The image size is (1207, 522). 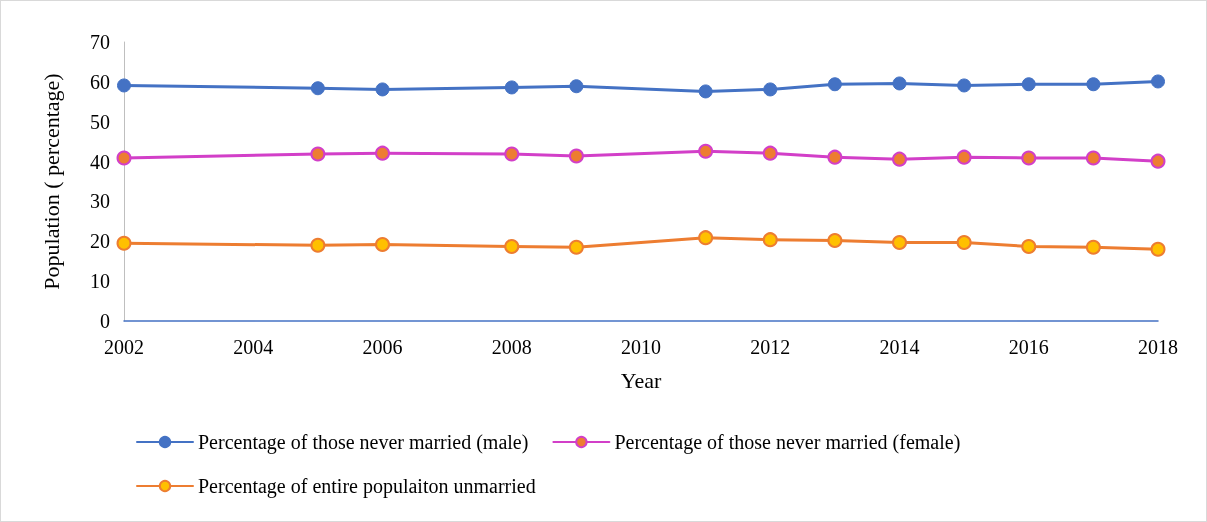 What do you see at coordinates (382, 347) in the screenshot?
I see `x-tick-label: 2006` at bounding box center [382, 347].